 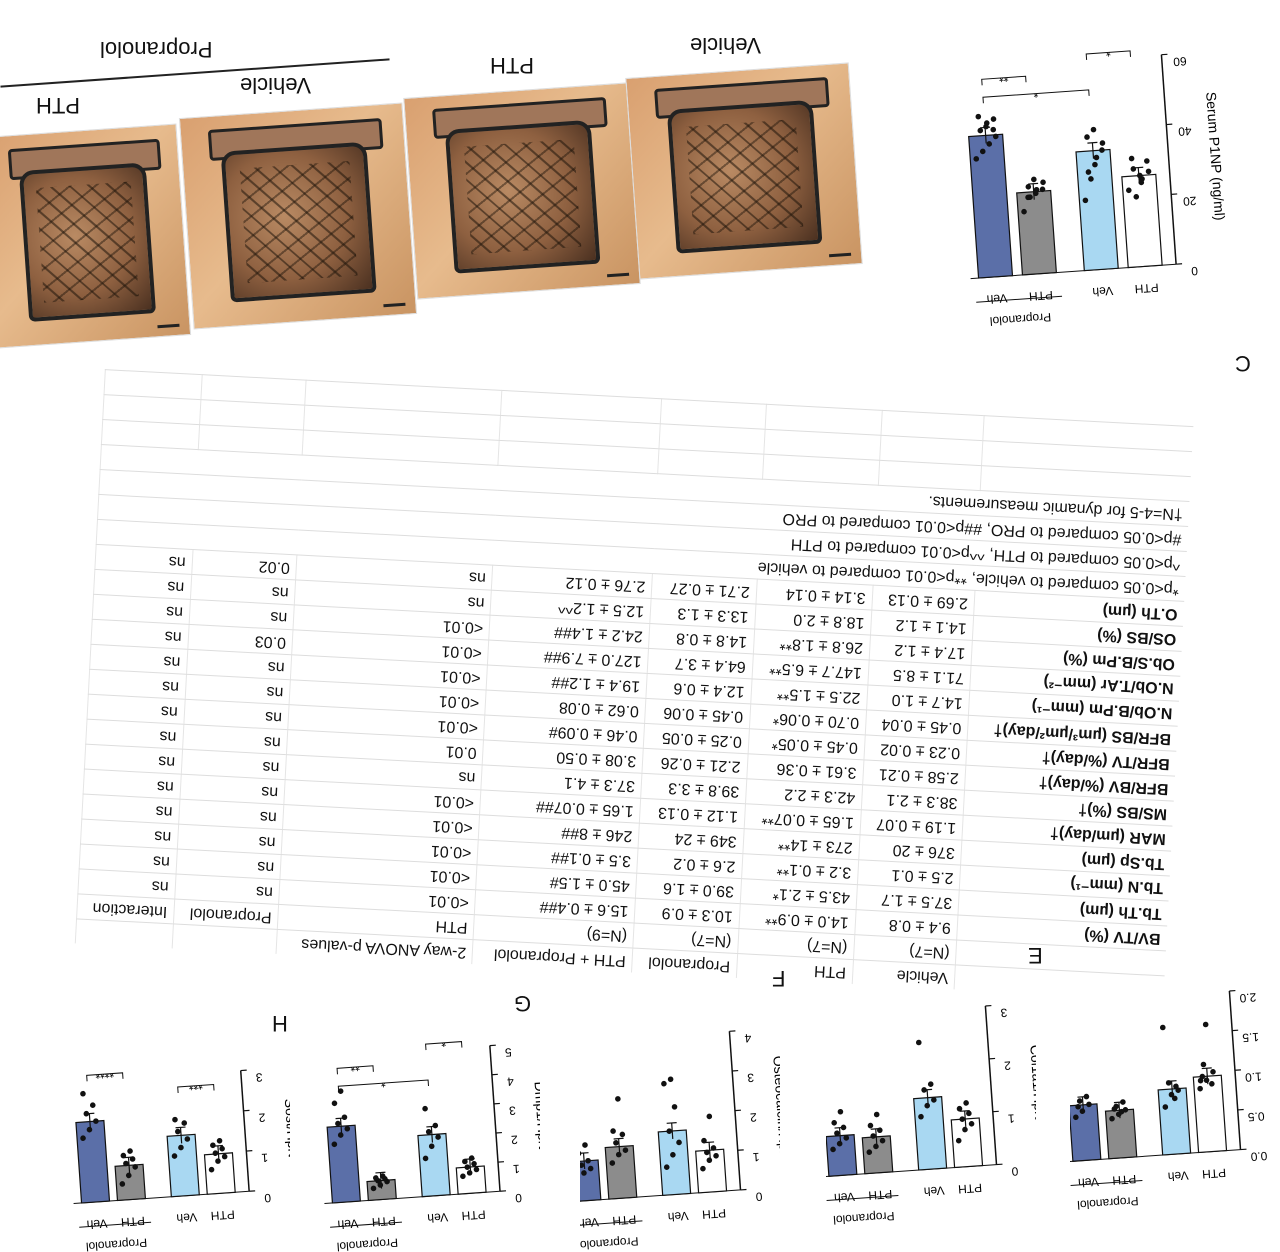 What do you see at coordinates (512, 65) in the screenshot?
I see `group-label-pth: PTH` at bounding box center [512, 65].